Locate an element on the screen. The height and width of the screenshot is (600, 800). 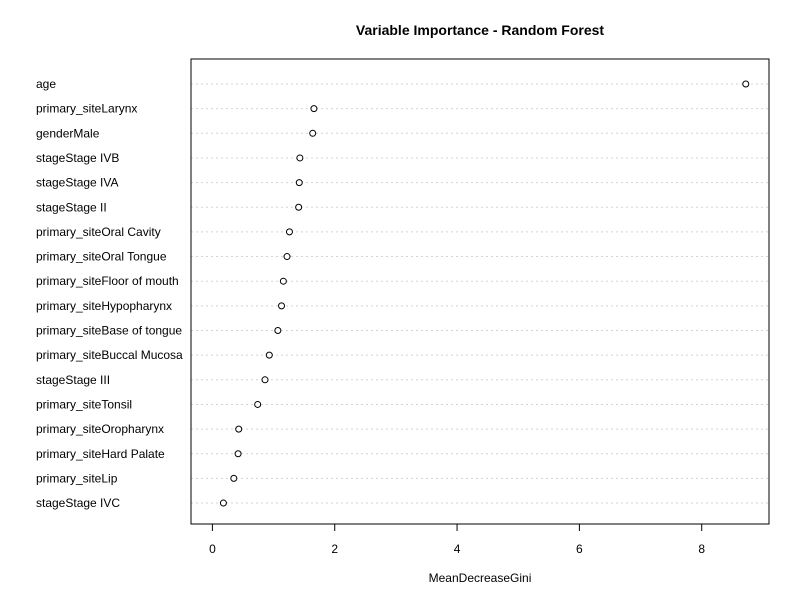
variable-label: primary_siteLip is located at coordinates (77, 478).